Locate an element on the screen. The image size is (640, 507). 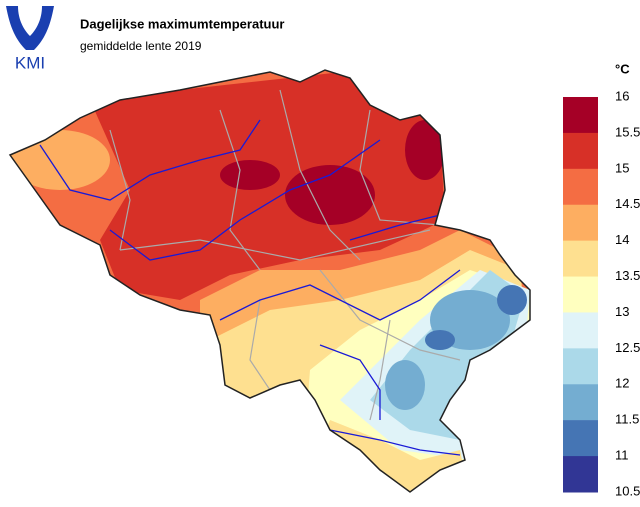
legend-tick-label: 11 is located at coordinates (622, 455).